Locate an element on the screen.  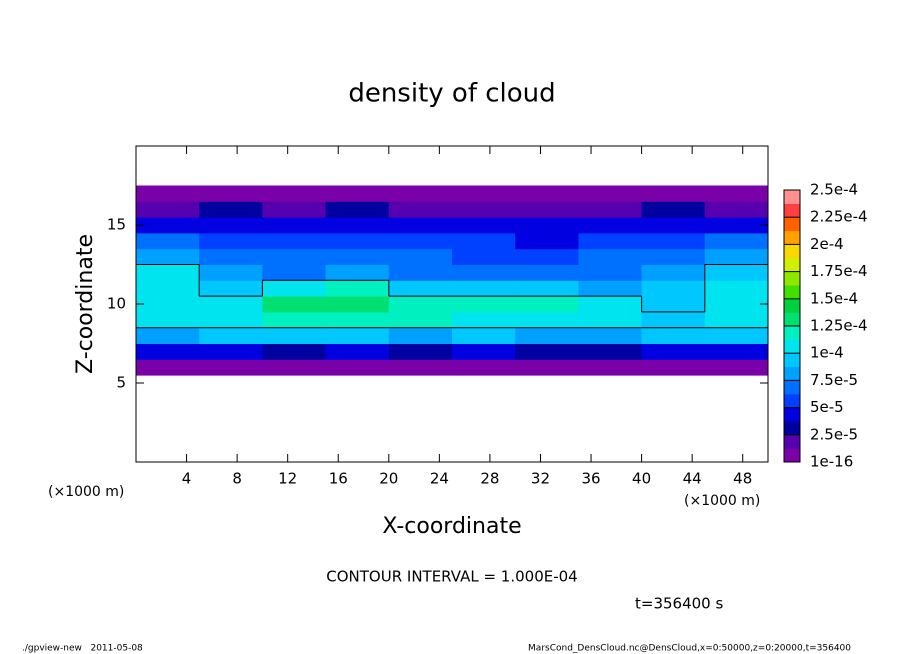
colorbar-label: 5e-5 is located at coordinates (827, 407).